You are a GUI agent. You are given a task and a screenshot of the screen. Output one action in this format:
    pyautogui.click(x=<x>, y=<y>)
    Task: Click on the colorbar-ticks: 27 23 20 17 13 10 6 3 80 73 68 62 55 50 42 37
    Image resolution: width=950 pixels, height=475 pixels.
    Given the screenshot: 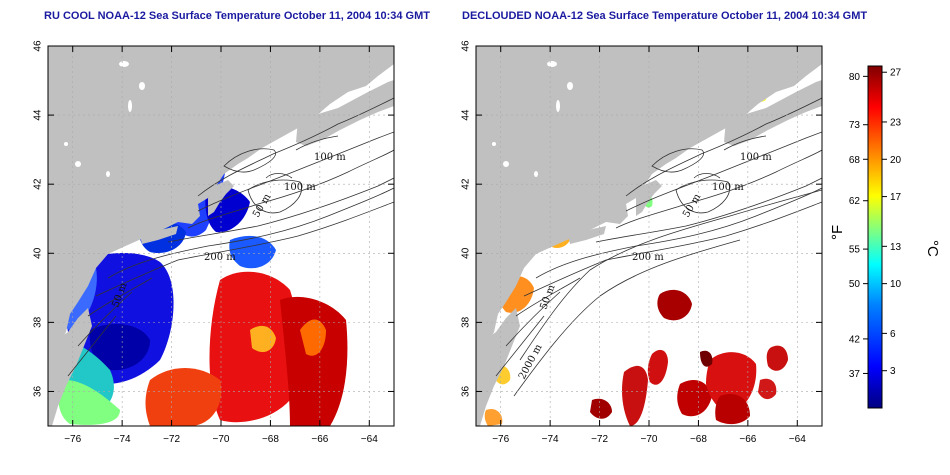 What is the action you would take?
    pyautogui.click(x=875, y=224)
    